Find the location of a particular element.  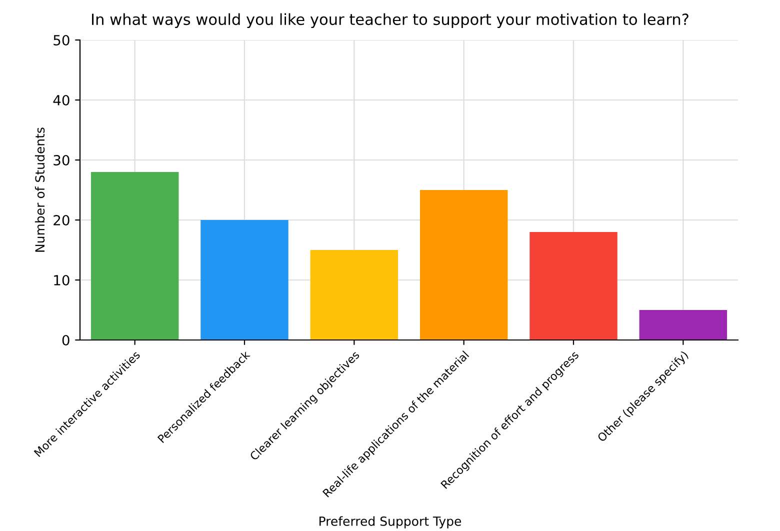

y-tick-label: 10 is located at coordinates (62, 280).